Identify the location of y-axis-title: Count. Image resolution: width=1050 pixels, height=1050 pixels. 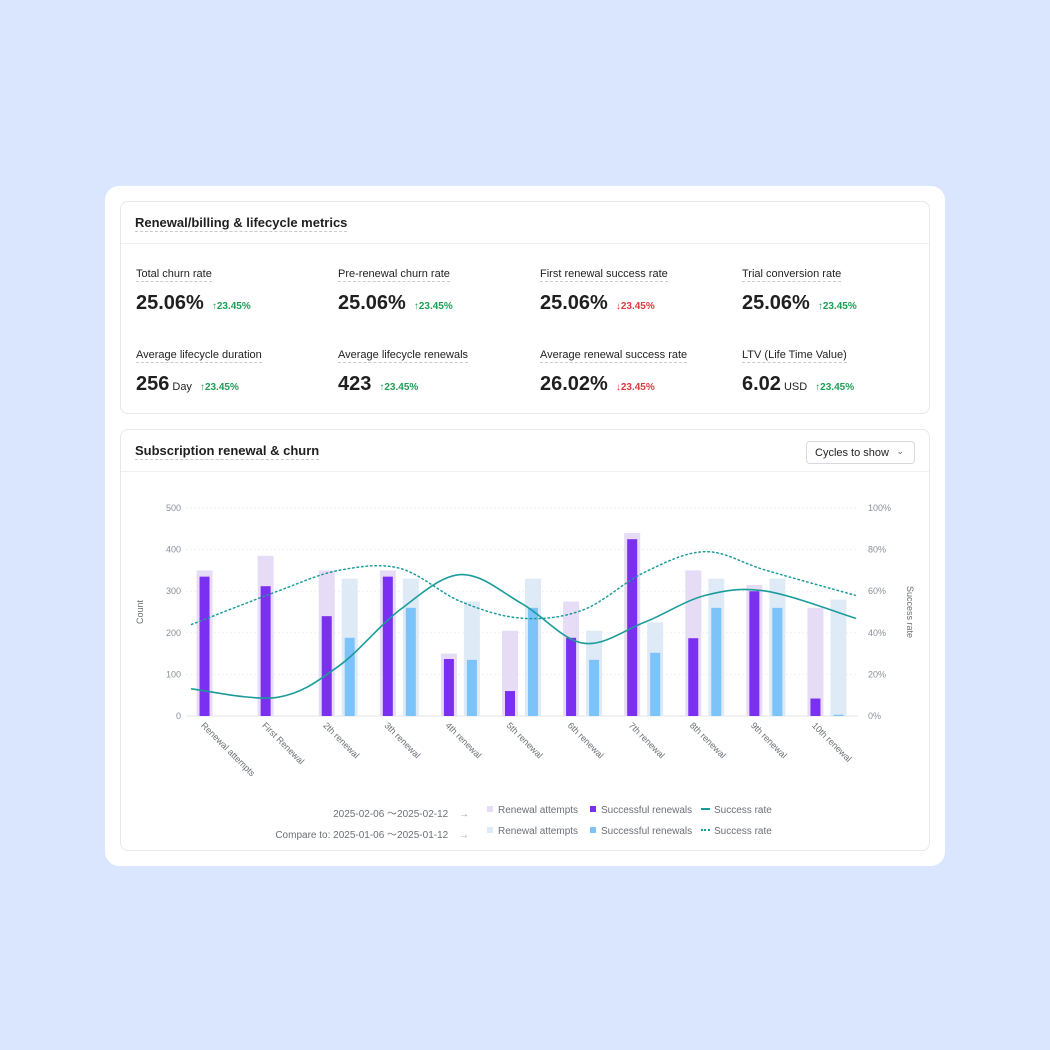
(140, 612).